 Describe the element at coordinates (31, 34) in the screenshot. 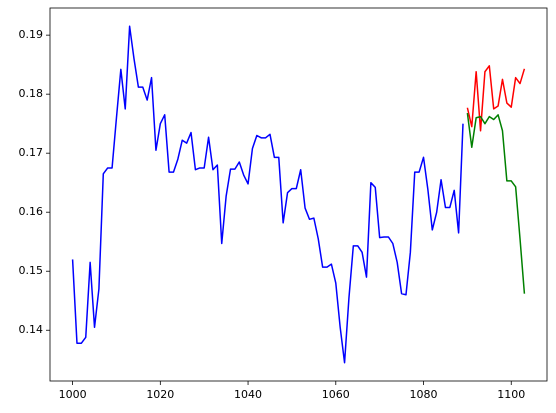

I see `y-tick-label: 0.19` at that location.